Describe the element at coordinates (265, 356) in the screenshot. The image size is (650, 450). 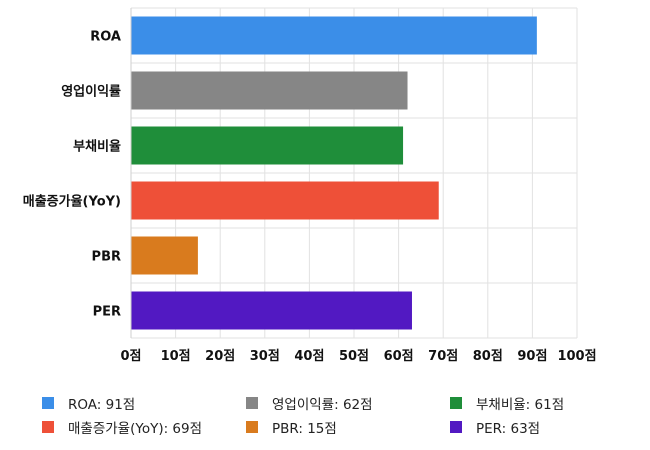
I see `x-tick-label: 30점` at that location.